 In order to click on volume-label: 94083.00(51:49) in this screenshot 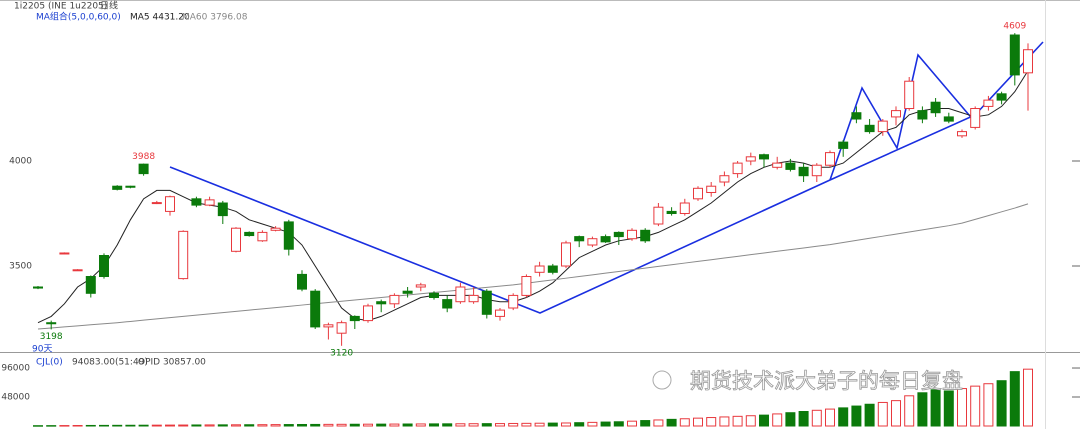, I will do `click(110, 363)`.